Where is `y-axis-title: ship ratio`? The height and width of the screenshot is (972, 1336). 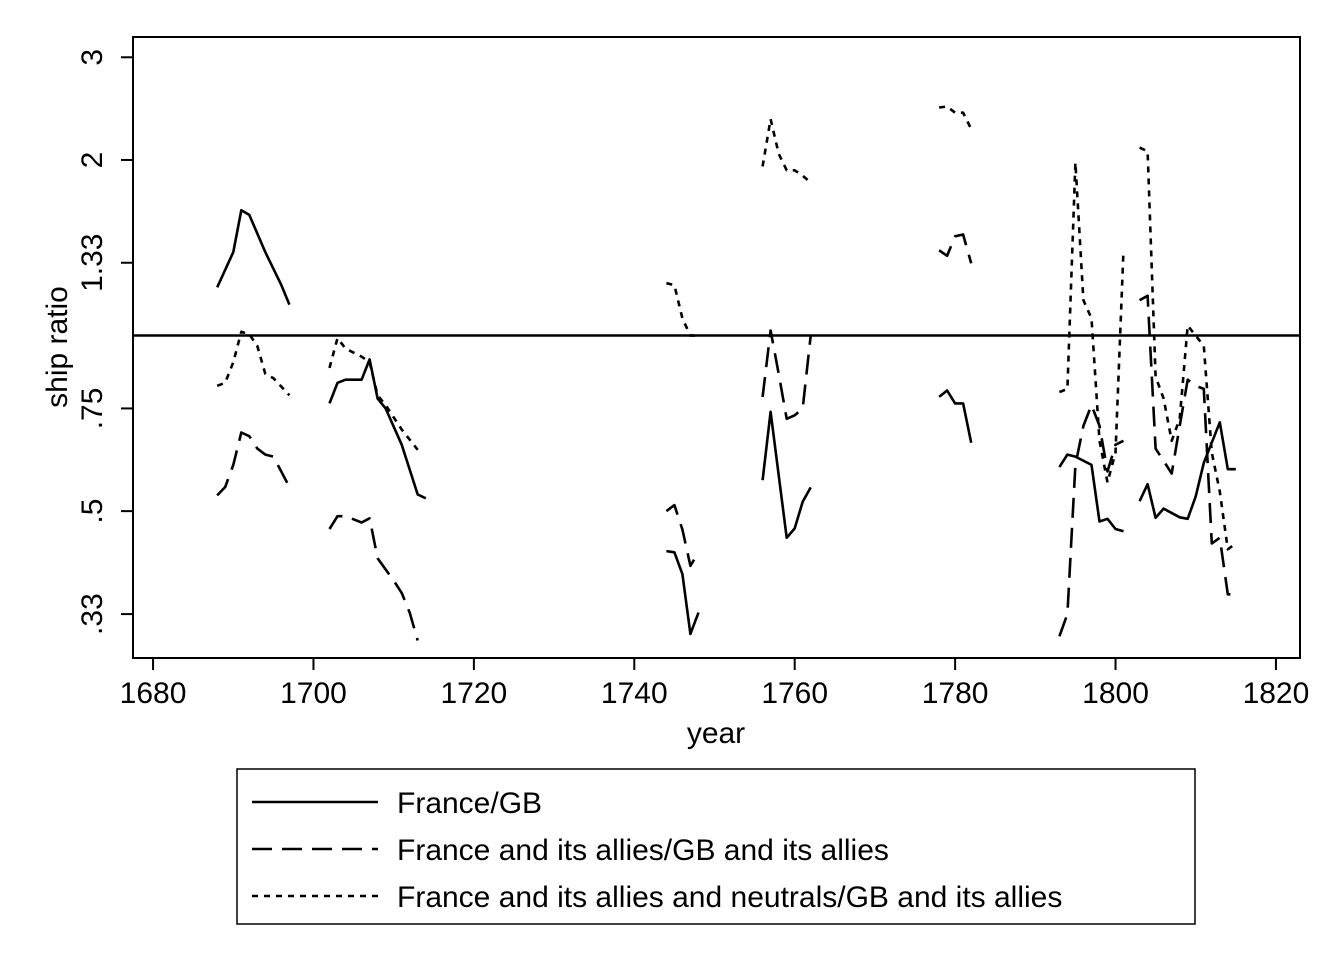 y-axis-title: ship ratio is located at coordinates (57, 347).